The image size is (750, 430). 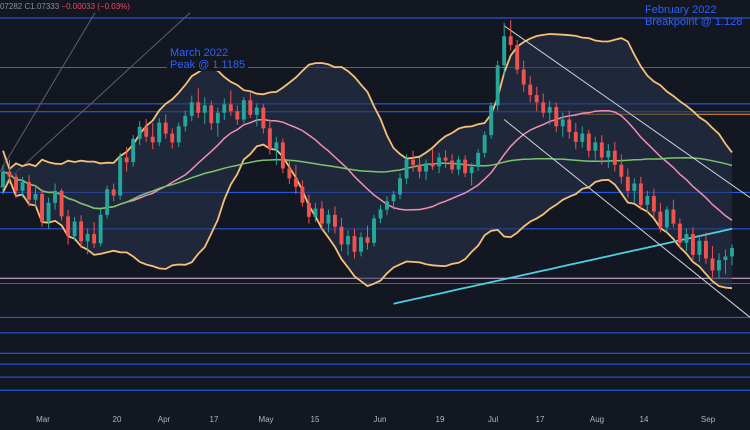 I want to click on march-annotation-line1: March 2022, so click(x=199, y=53).